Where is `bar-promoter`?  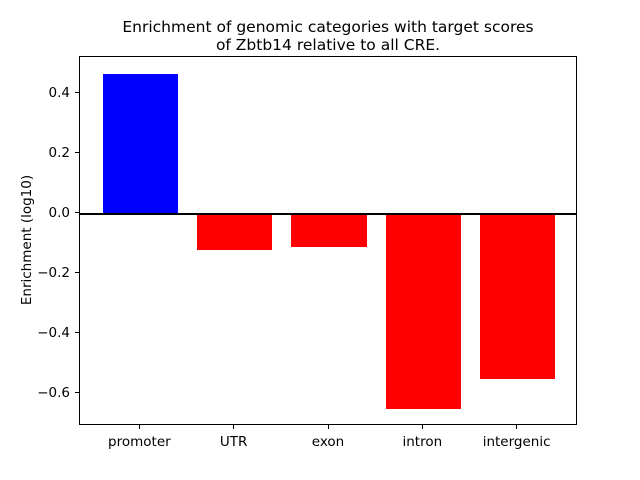 bar-promoter is located at coordinates (140, 144).